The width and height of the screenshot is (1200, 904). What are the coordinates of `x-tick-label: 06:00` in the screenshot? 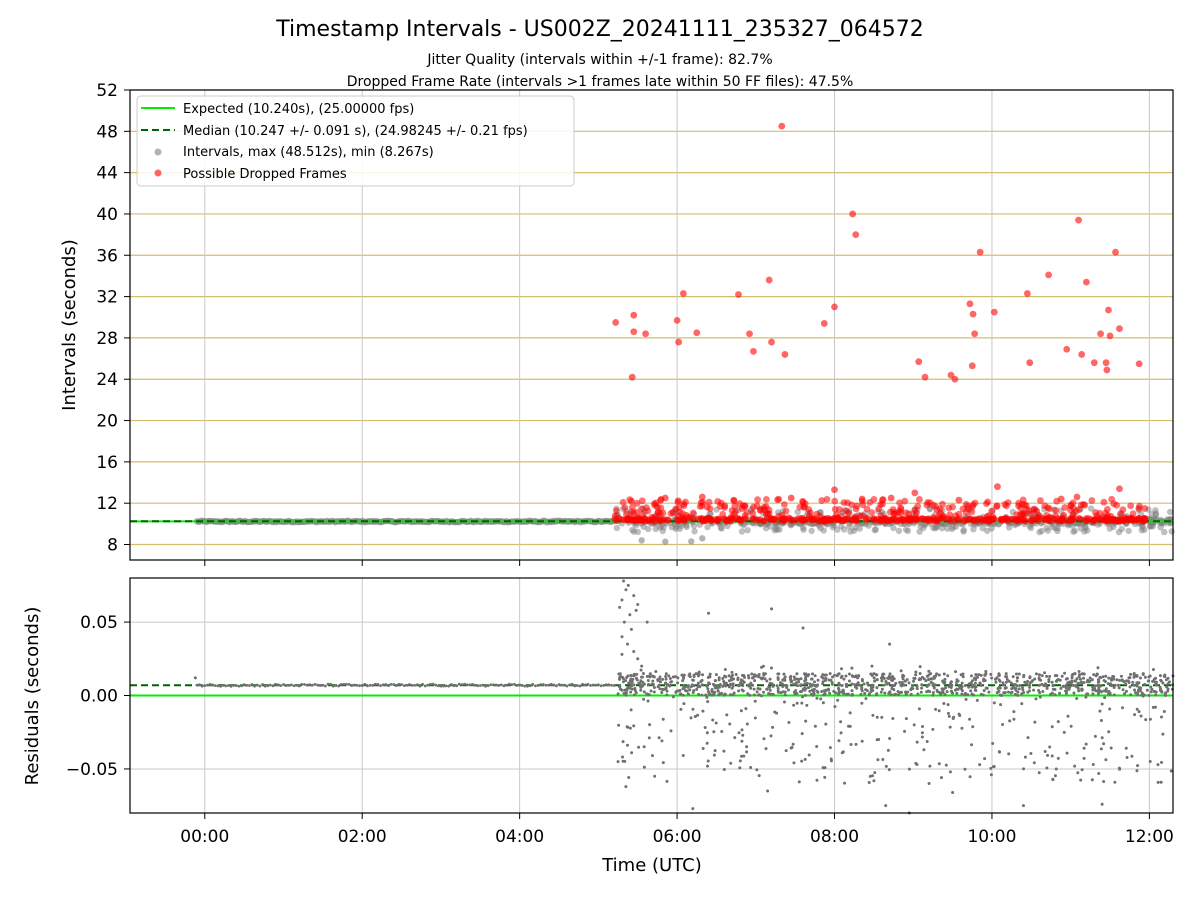 It's located at (677, 837).